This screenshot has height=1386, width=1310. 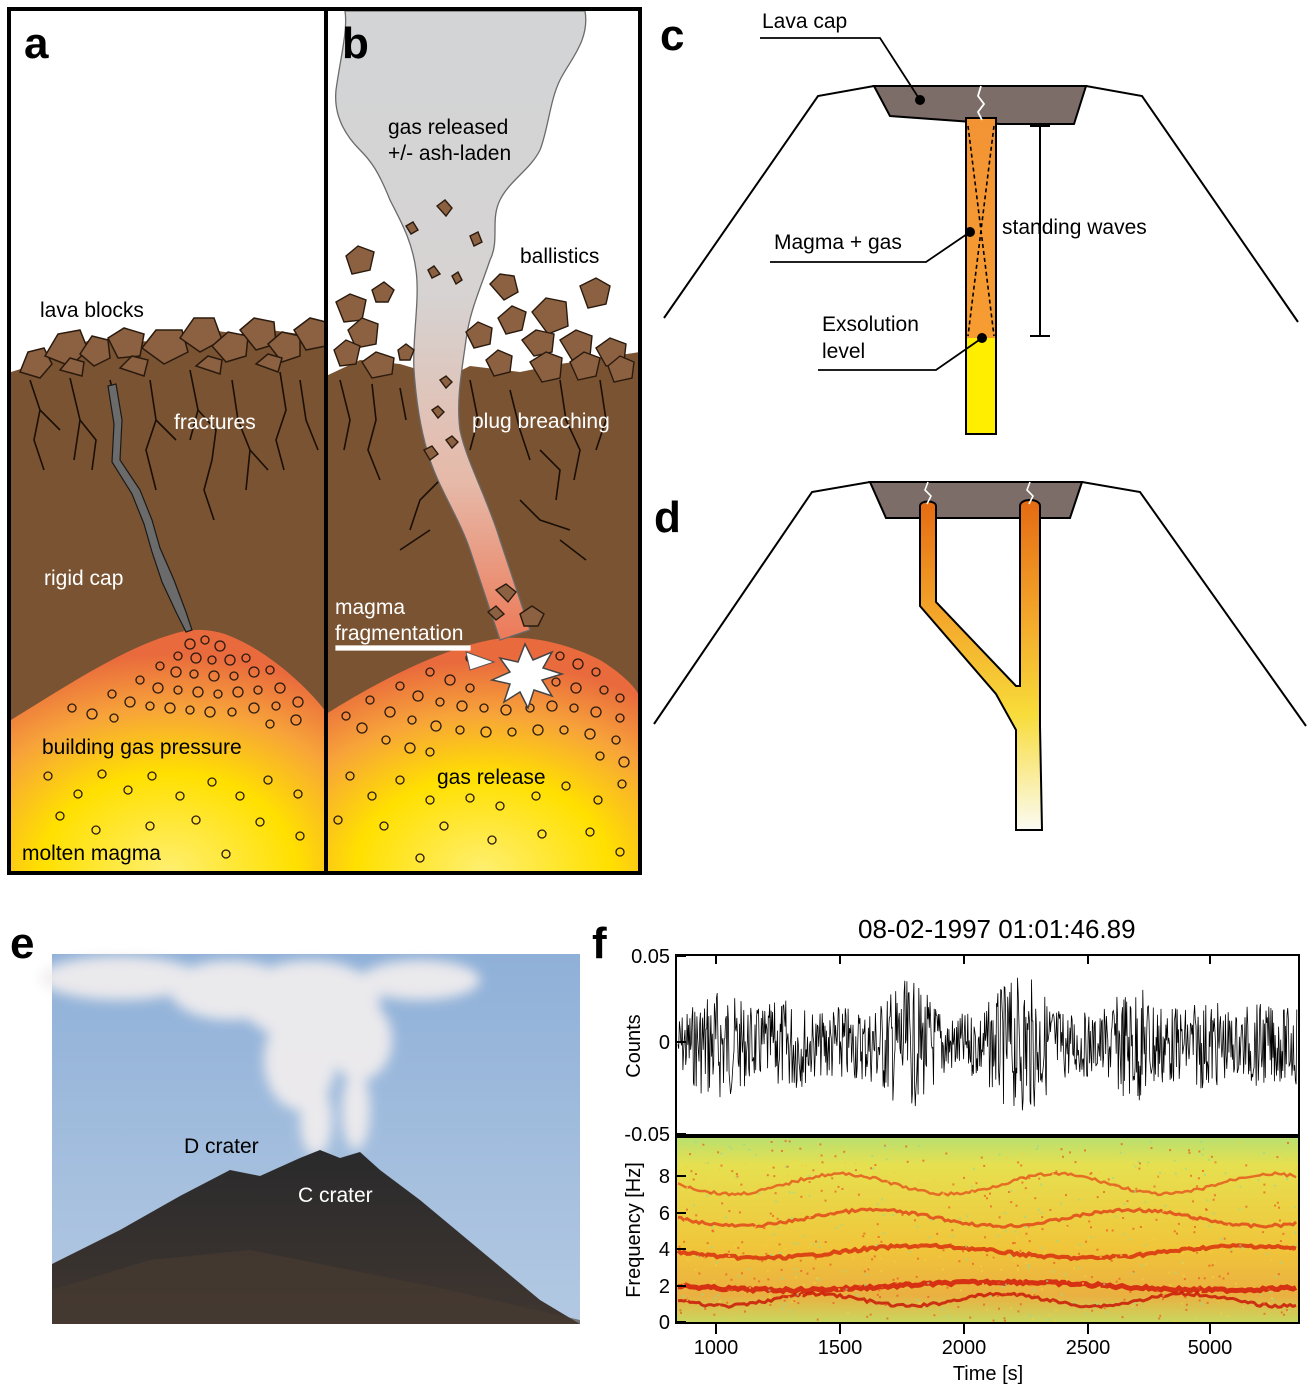 I want to click on spectrogram-frame, so click(x=987, y=1230).